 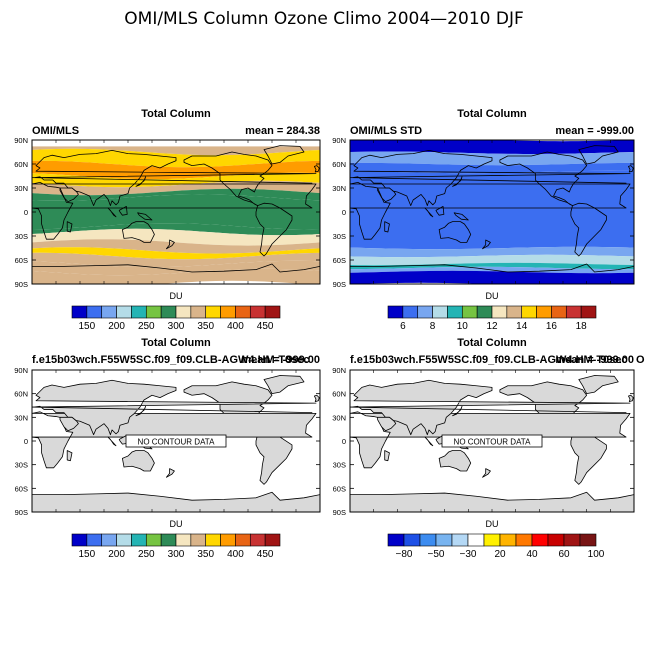 I want to click on no-contour-data-label: NO CONTOUR DATA, so click(x=493, y=442).